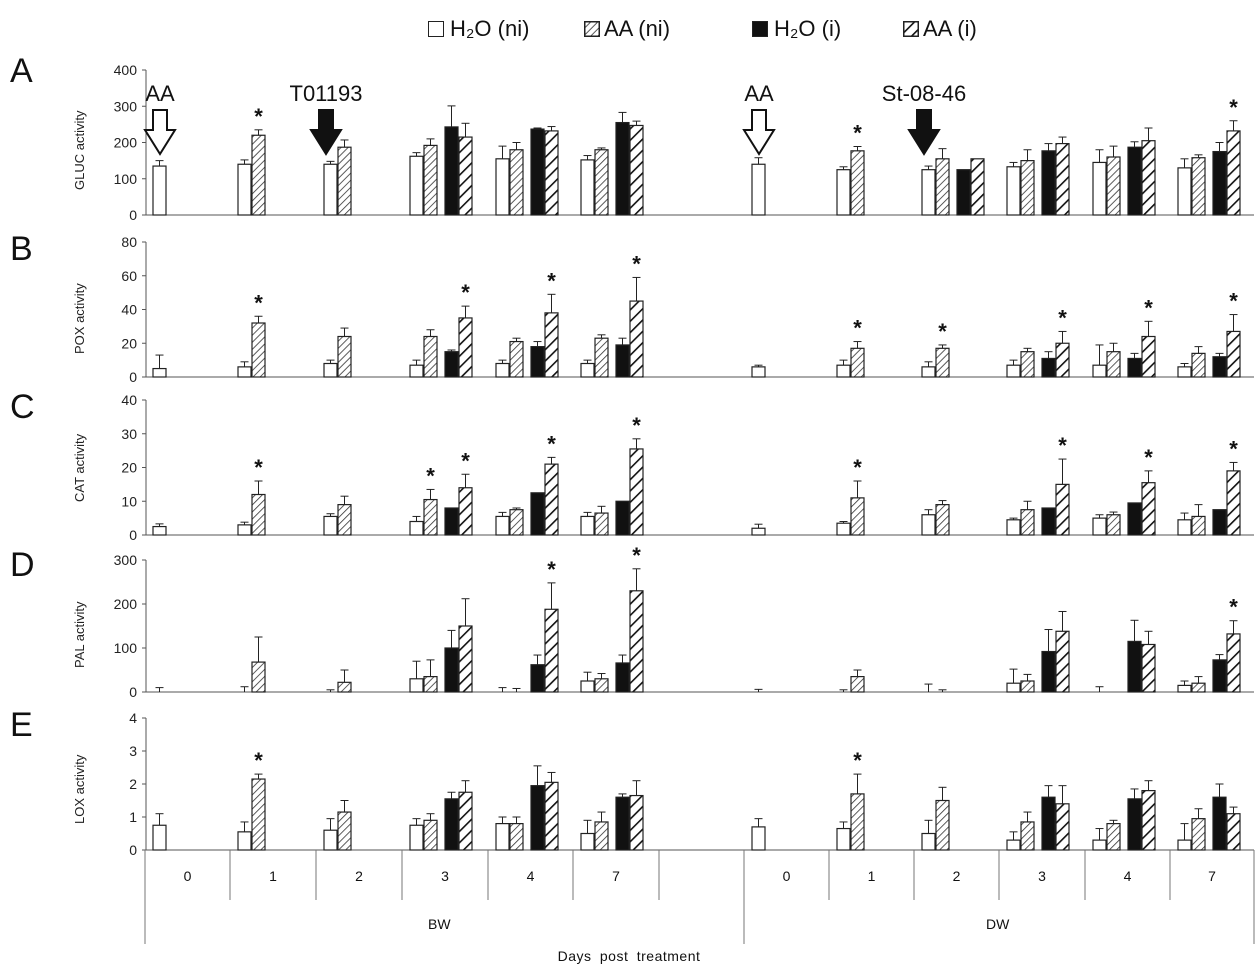 The image size is (1258, 967). I want to click on x-axis-title: Days post treatment, so click(629, 956).